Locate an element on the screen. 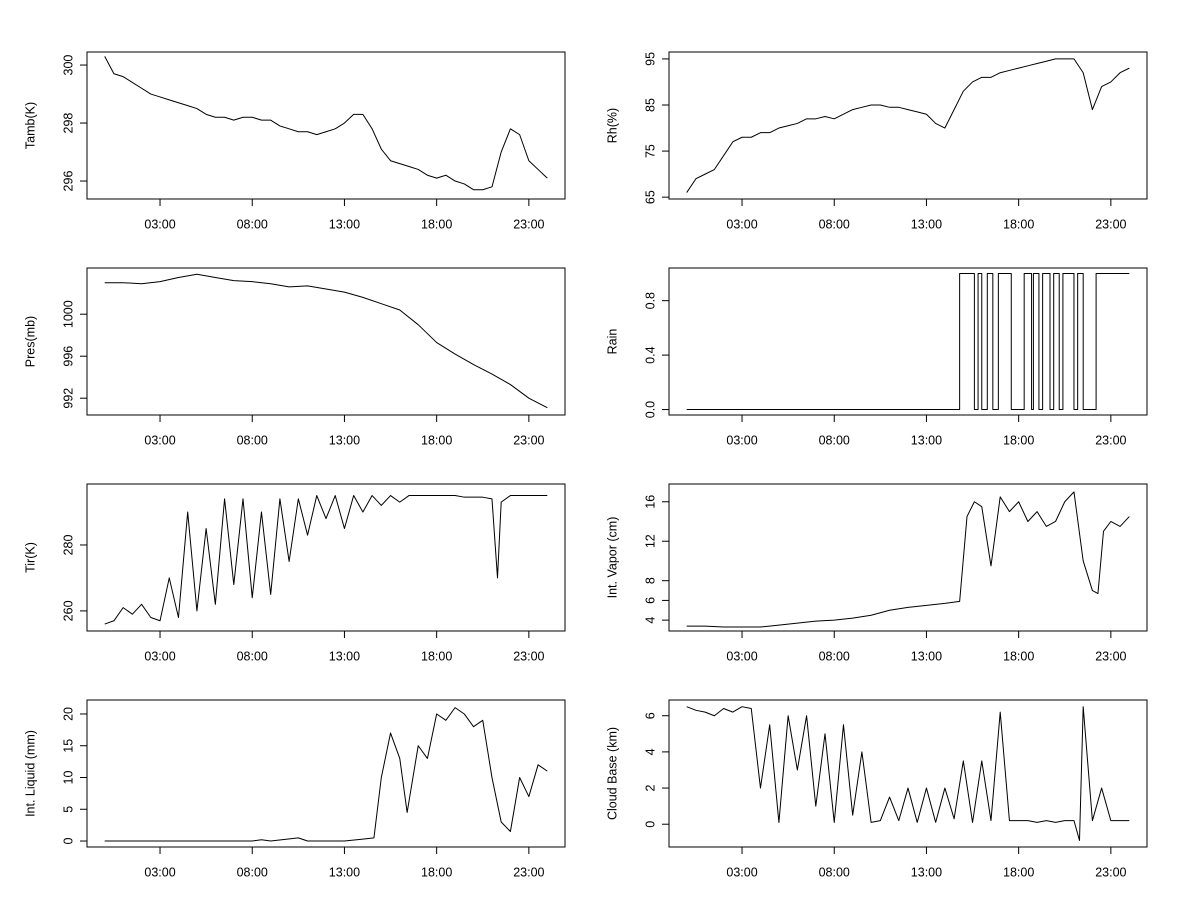 This screenshot has width=1200, height=900. y-tick-label: 85 is located at coordinates (650, 105).